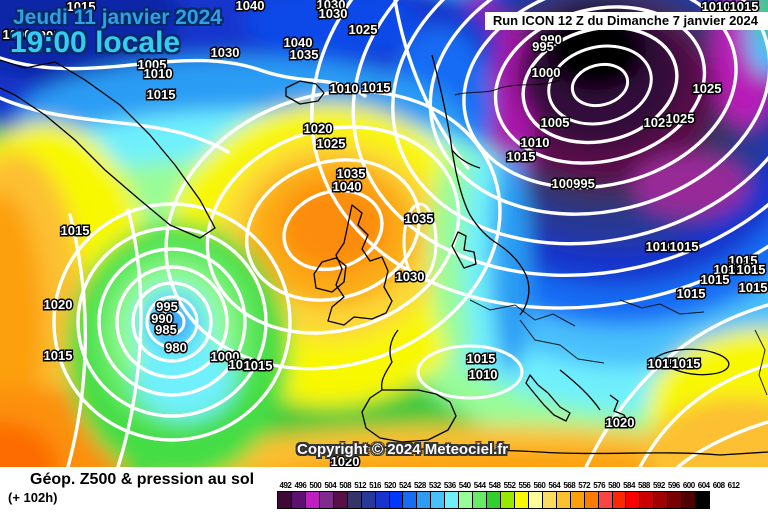 This screenshot has width=768, height=512. What do you see at coordinates (330, 485) in the screenshot?
I see `scale-tick-label: 504` at bounding box center [330, 485].